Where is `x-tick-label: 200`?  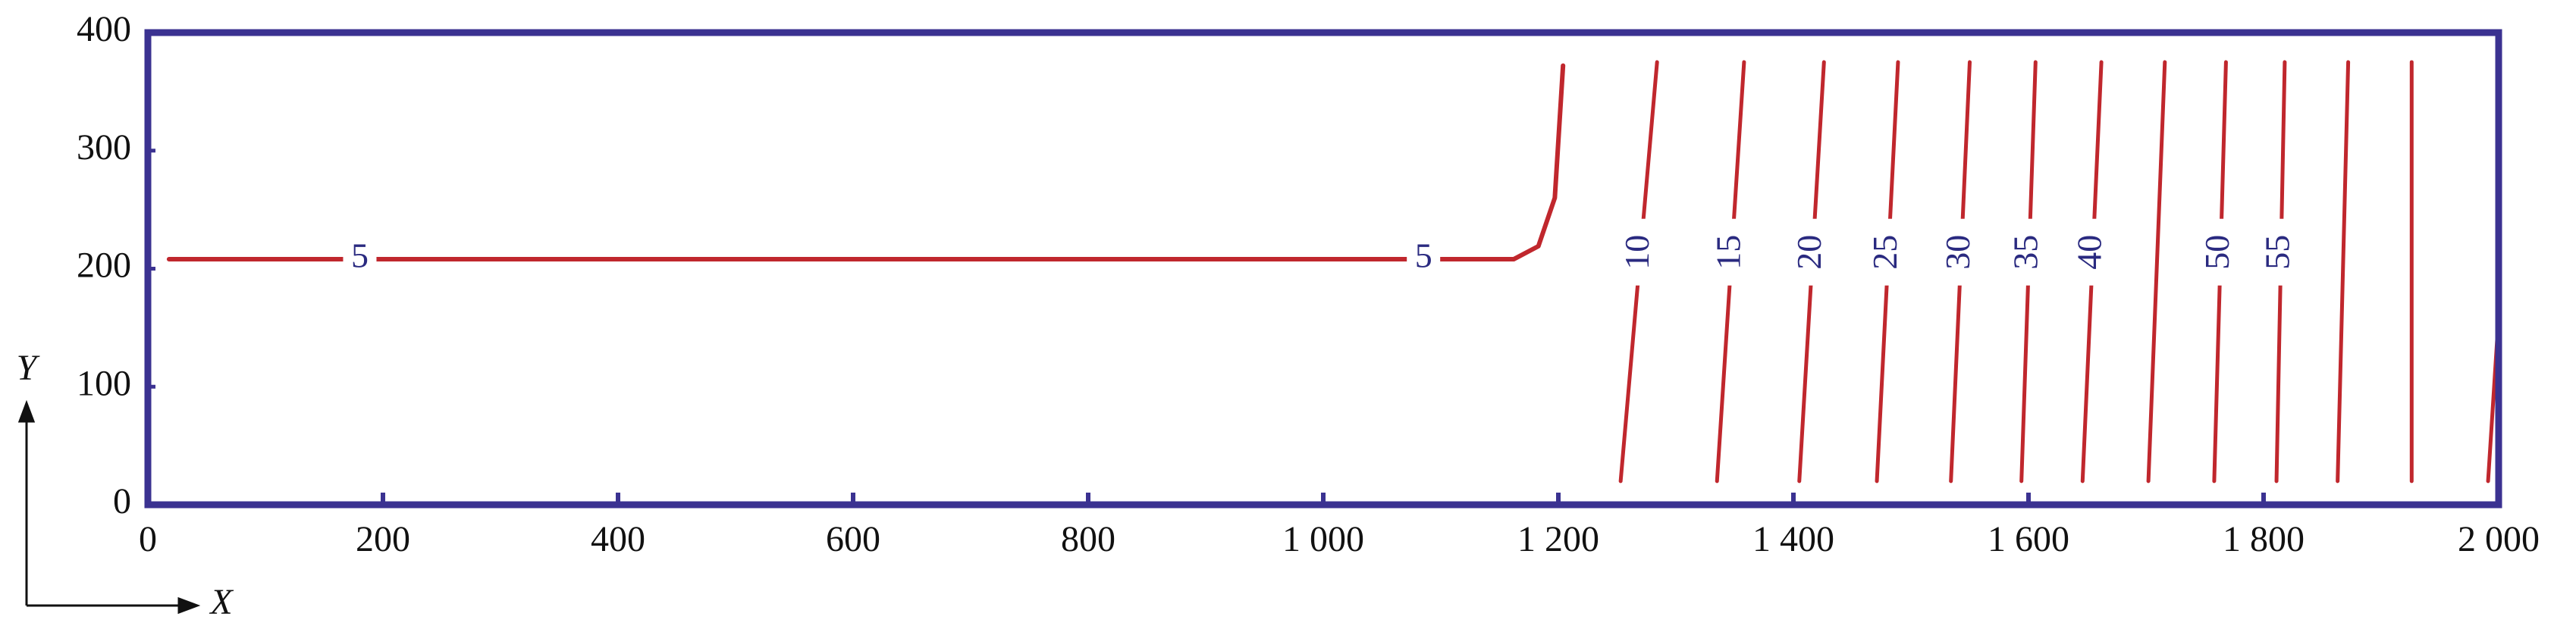 x-tick-label: 200 is located at coordinates (383, 539).